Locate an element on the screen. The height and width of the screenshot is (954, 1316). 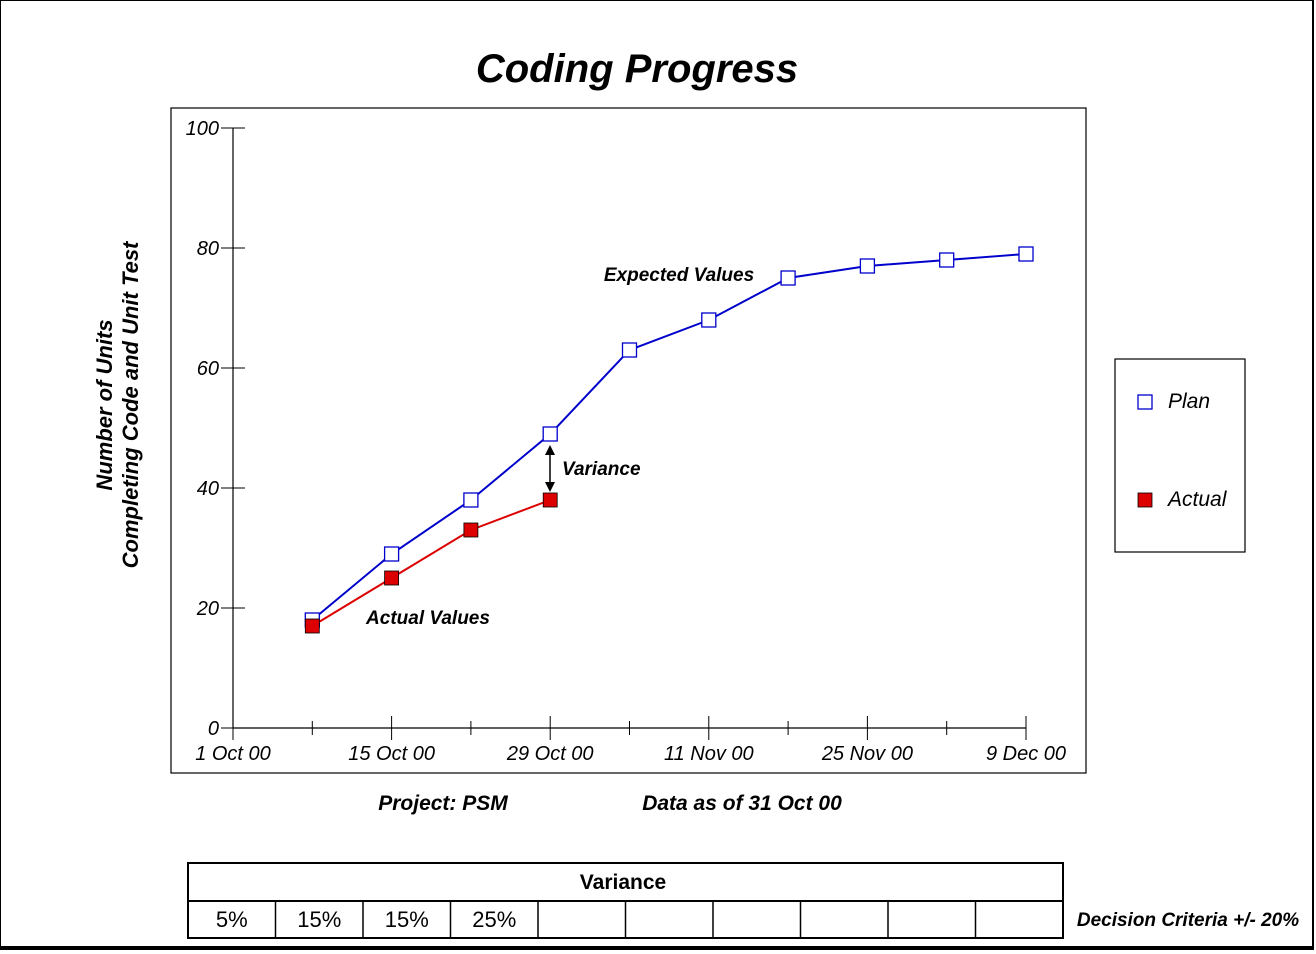
legend-box is located at coordinates (1180, 455).